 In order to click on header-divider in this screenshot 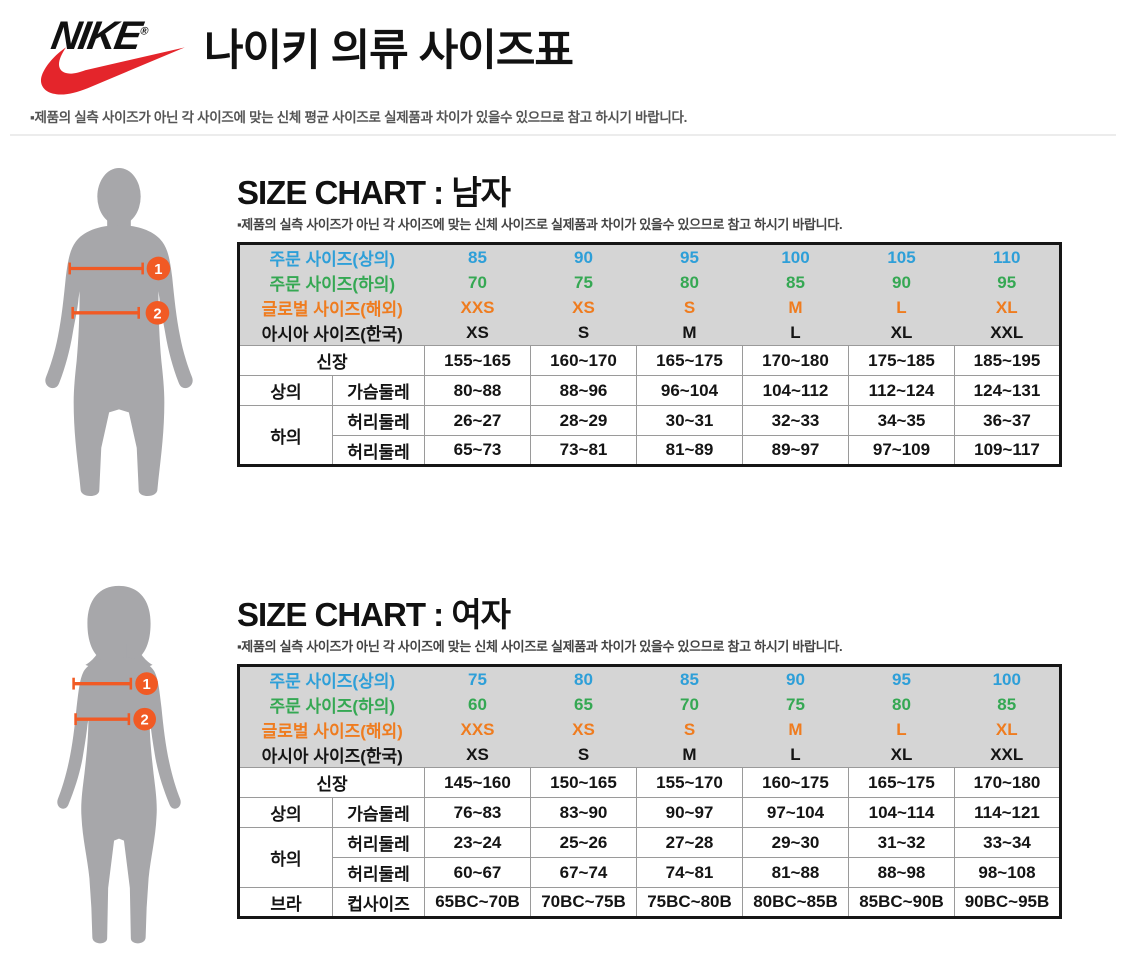, I will do `click(563, 135)`.